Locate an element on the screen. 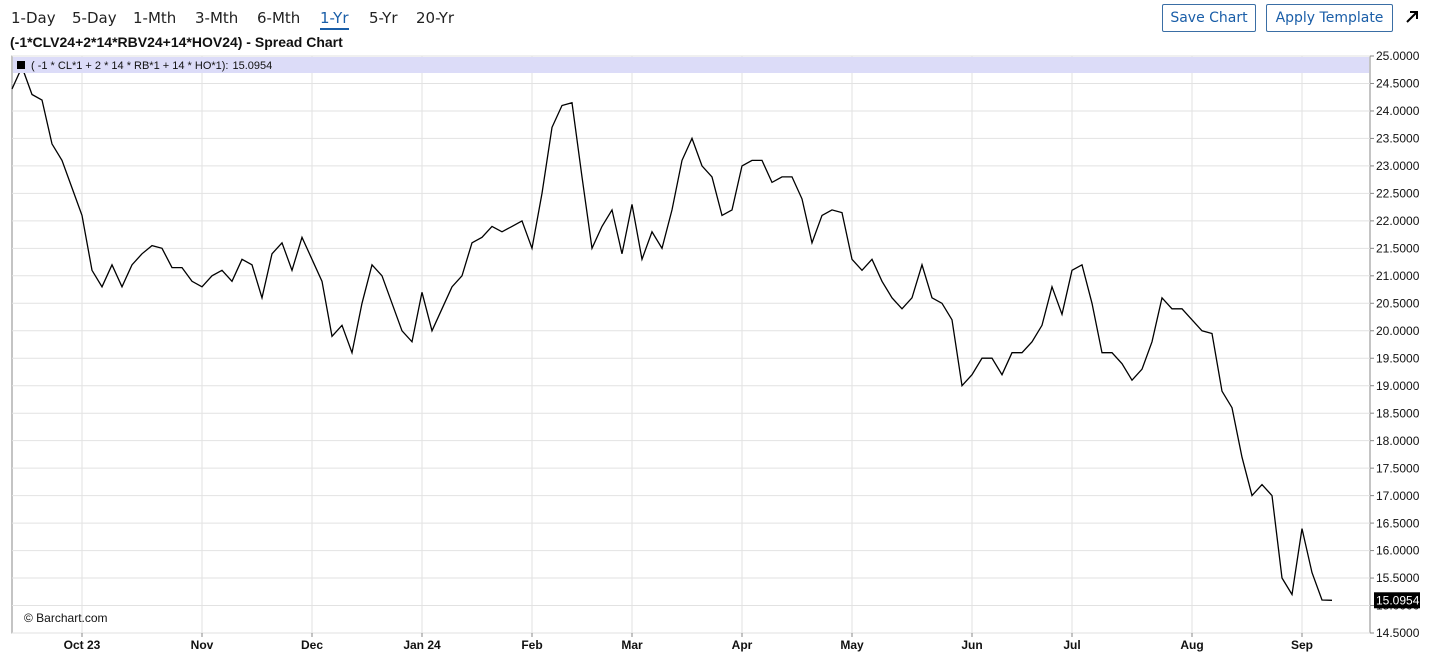 This screenshot has height=668, width=1456. y-tick-label: 17.5000 is located at coordinates (1398, 468).